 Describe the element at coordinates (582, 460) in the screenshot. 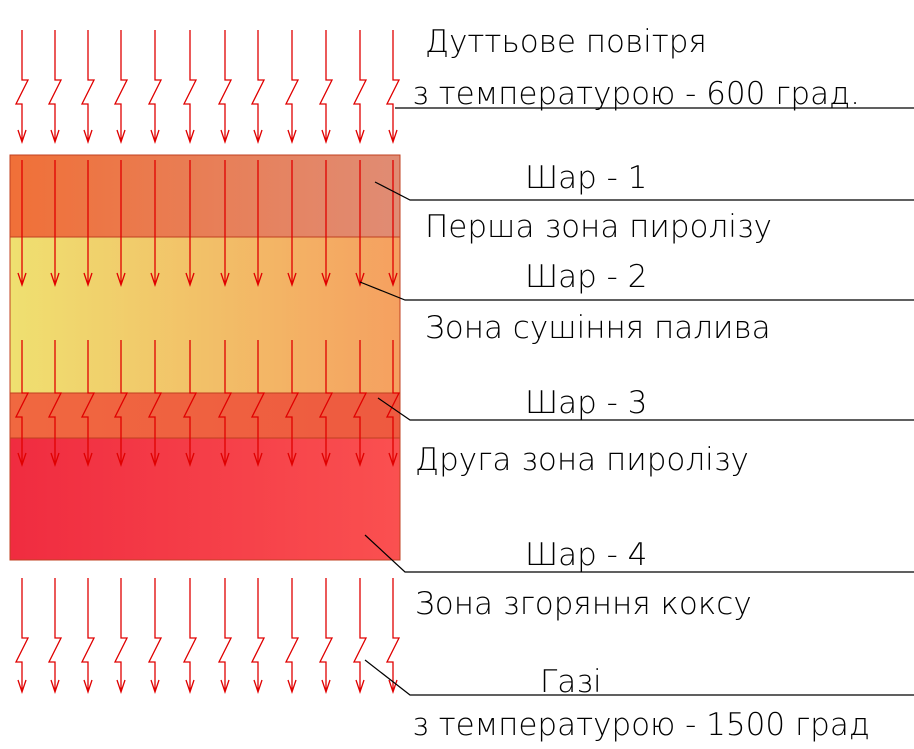

I see `layer-zone: Друга зона пиролізу` at that location.